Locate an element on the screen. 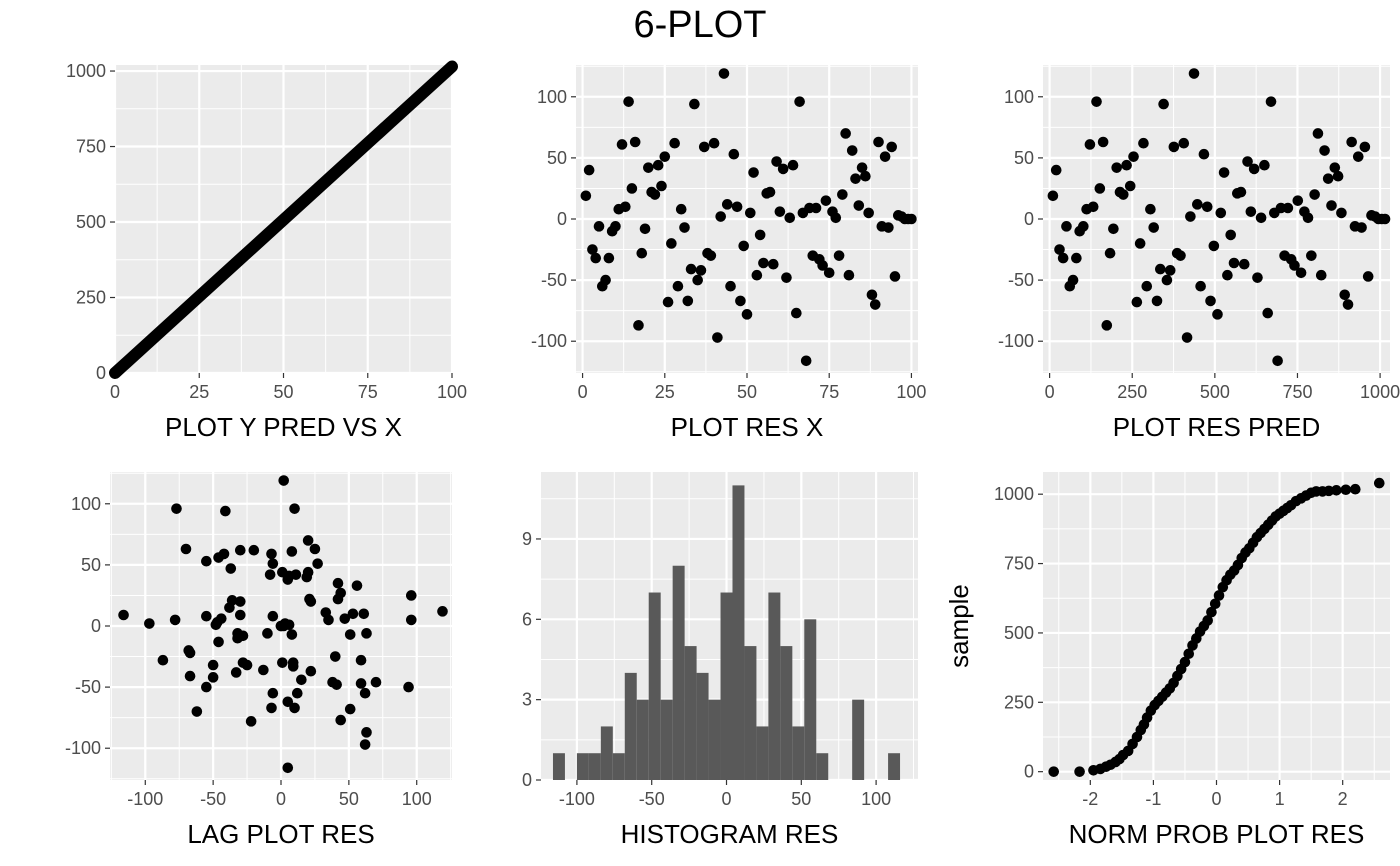 This screenshot has width=1400, height=866. x-tick-label: 2 is located at coordinates (1343, 799).